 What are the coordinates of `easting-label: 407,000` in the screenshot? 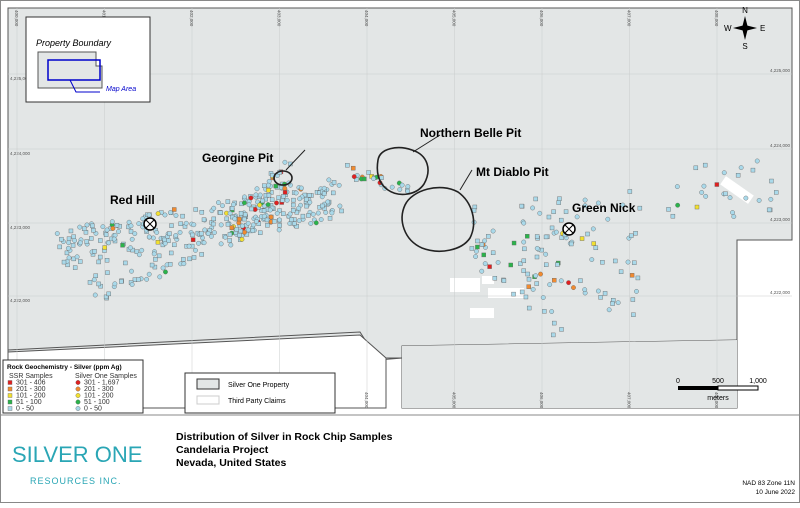 It's located at (629, 18).